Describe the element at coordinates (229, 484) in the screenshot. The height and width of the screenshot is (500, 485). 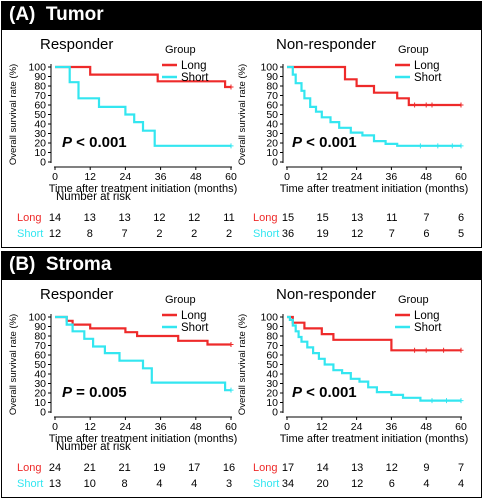
I see `risk-count-short: 3` at that location.